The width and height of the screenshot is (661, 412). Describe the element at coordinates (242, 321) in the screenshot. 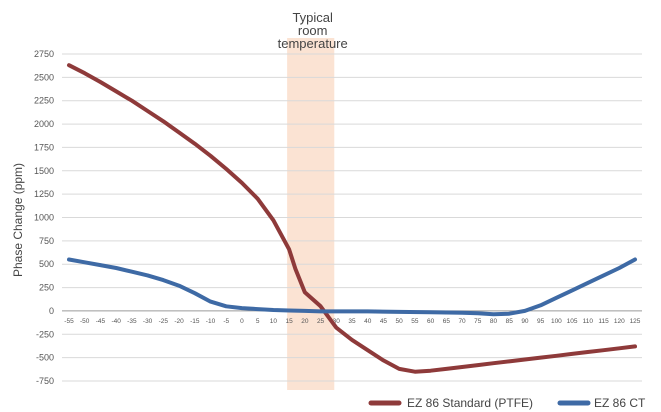

I see `x-tick-label: 0` at that location.